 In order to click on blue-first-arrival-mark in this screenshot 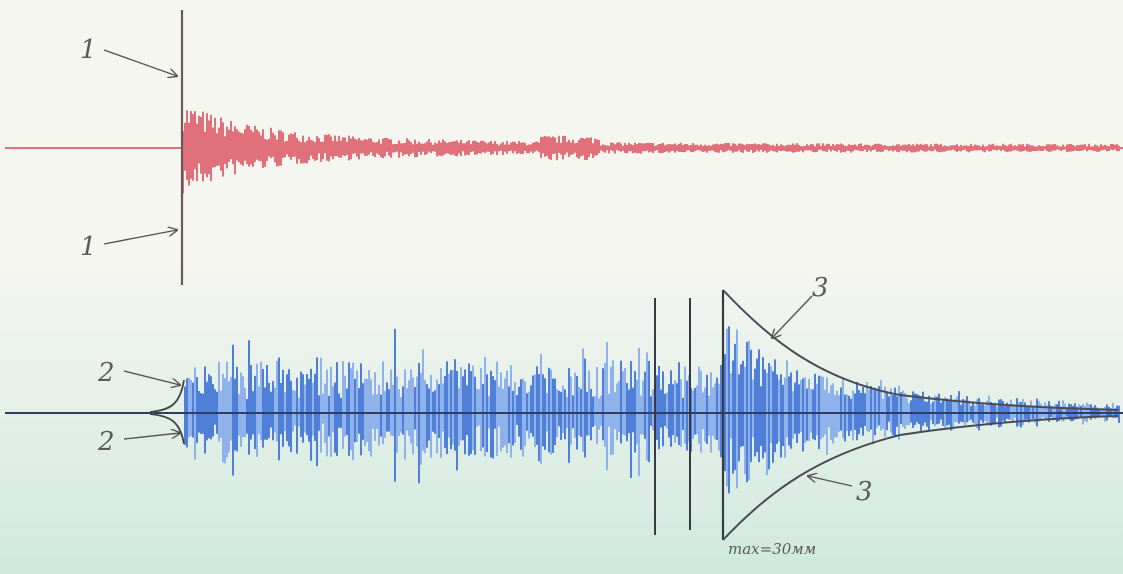, I will do `click(167, 412)`.